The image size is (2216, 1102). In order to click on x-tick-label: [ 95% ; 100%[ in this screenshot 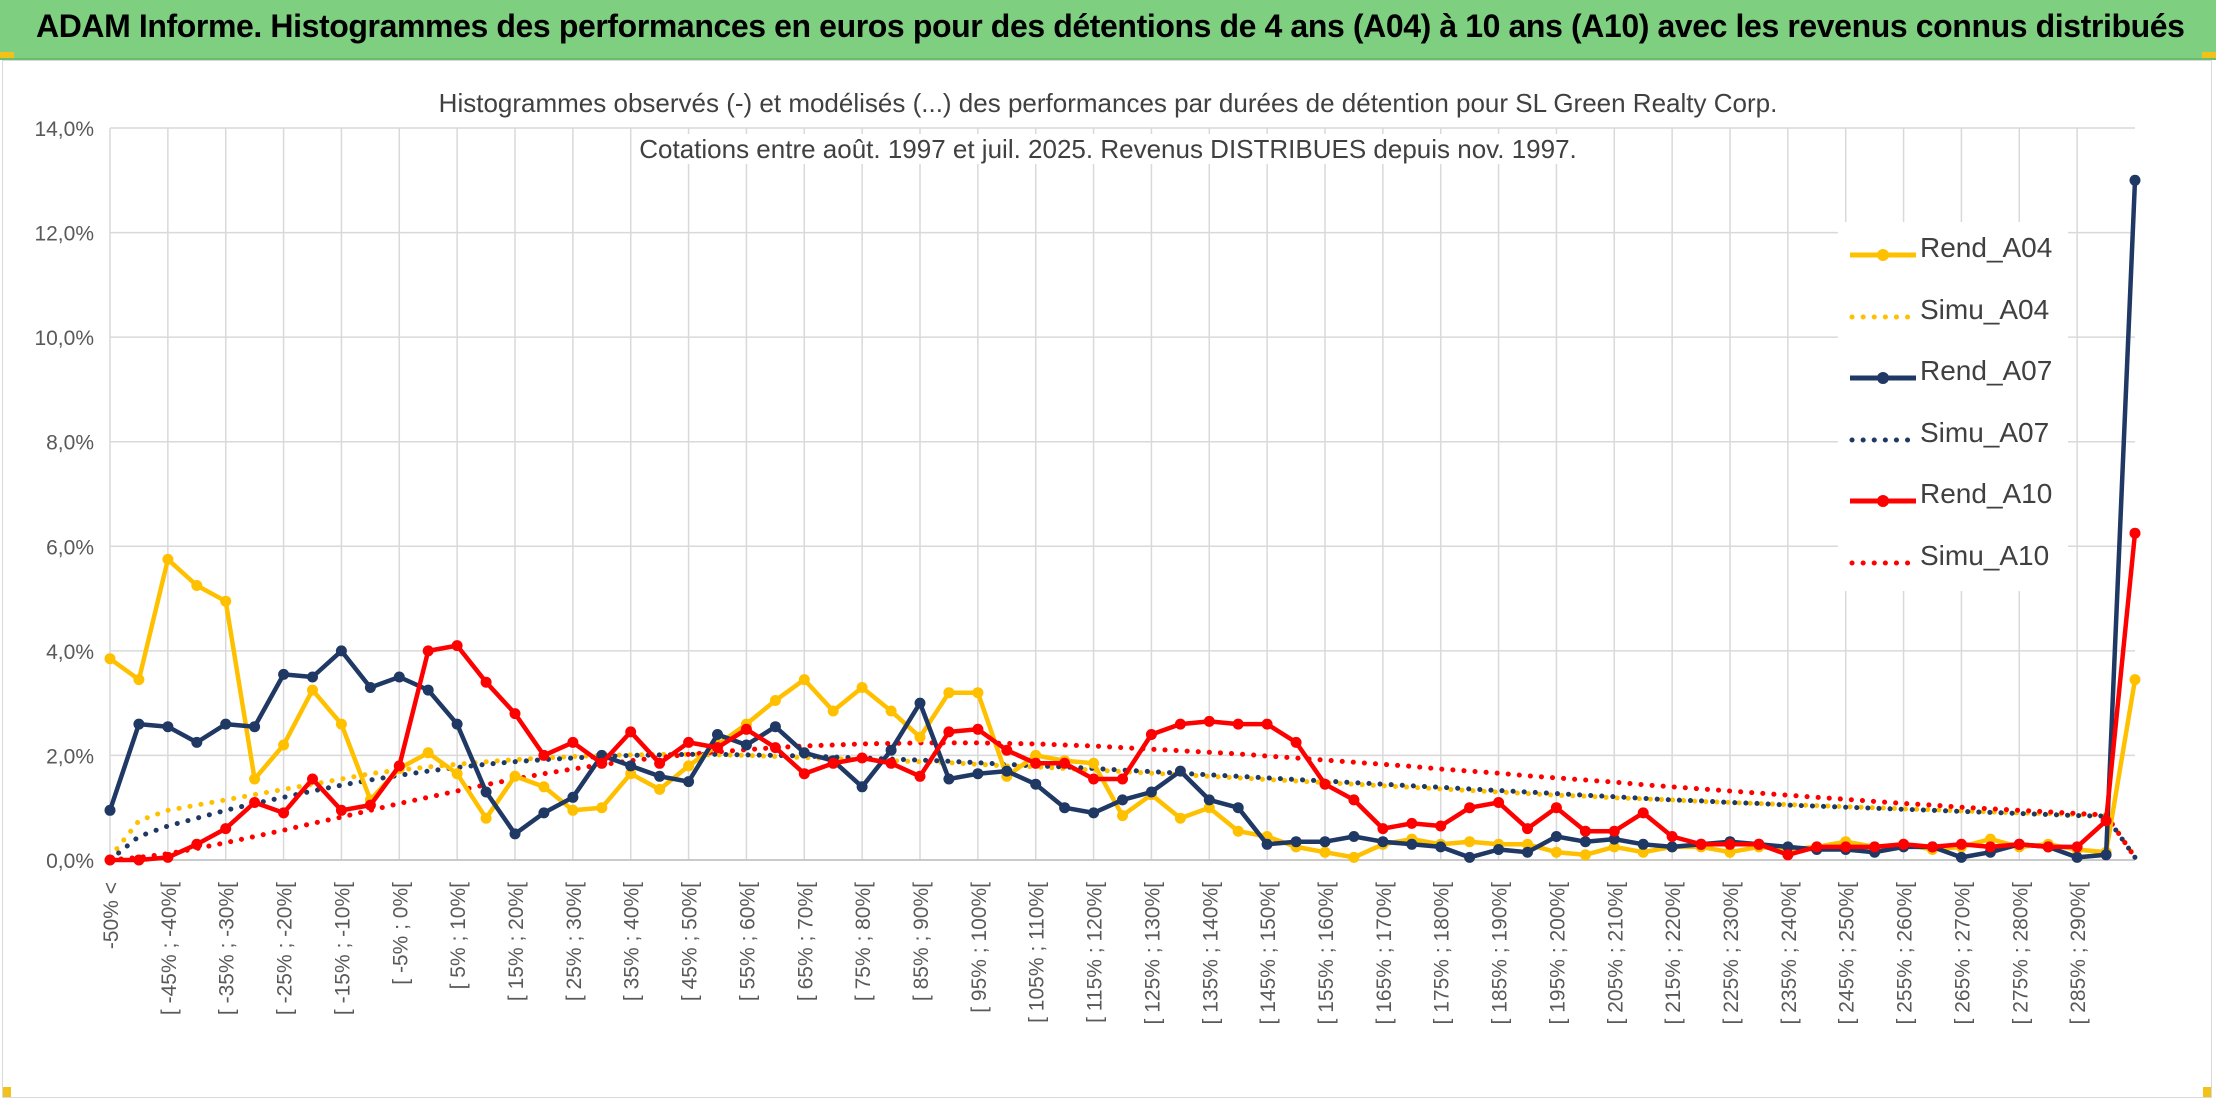, I will do `click(979, 947)`.